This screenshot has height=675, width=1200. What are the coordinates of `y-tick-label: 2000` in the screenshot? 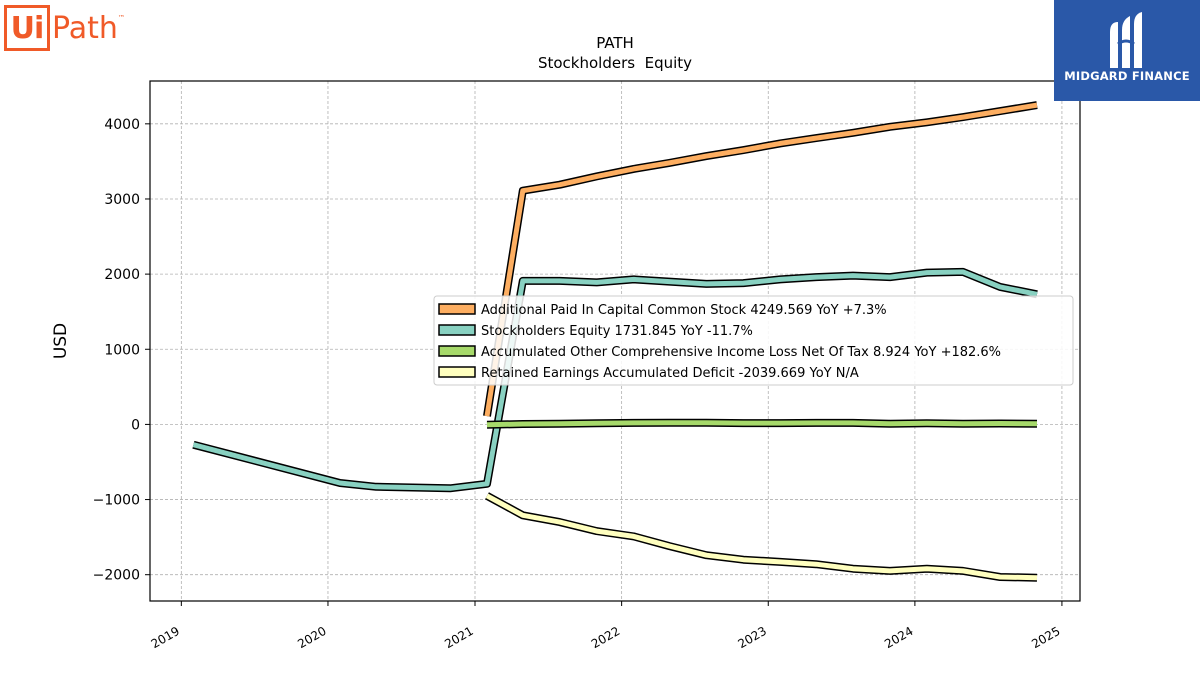 It's located at (122, 275).